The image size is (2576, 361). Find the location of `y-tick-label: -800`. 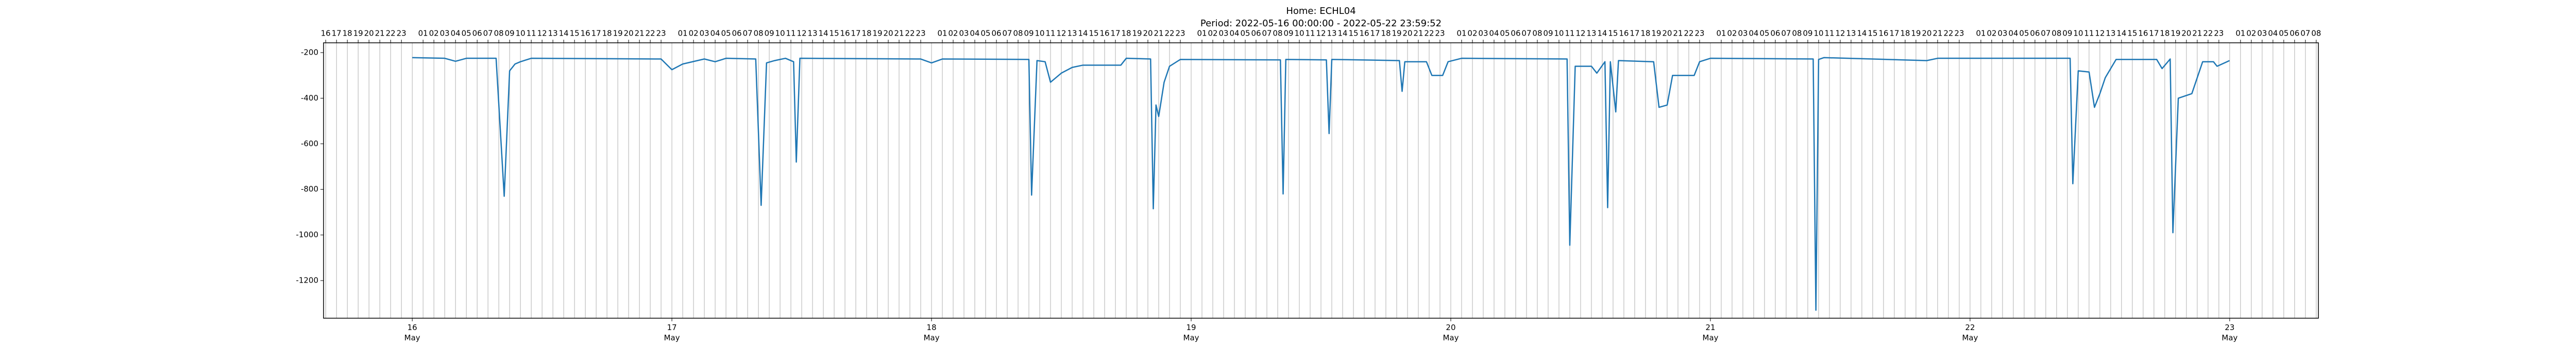

y-tick-label: -800 is located at coordinates (309, 189).